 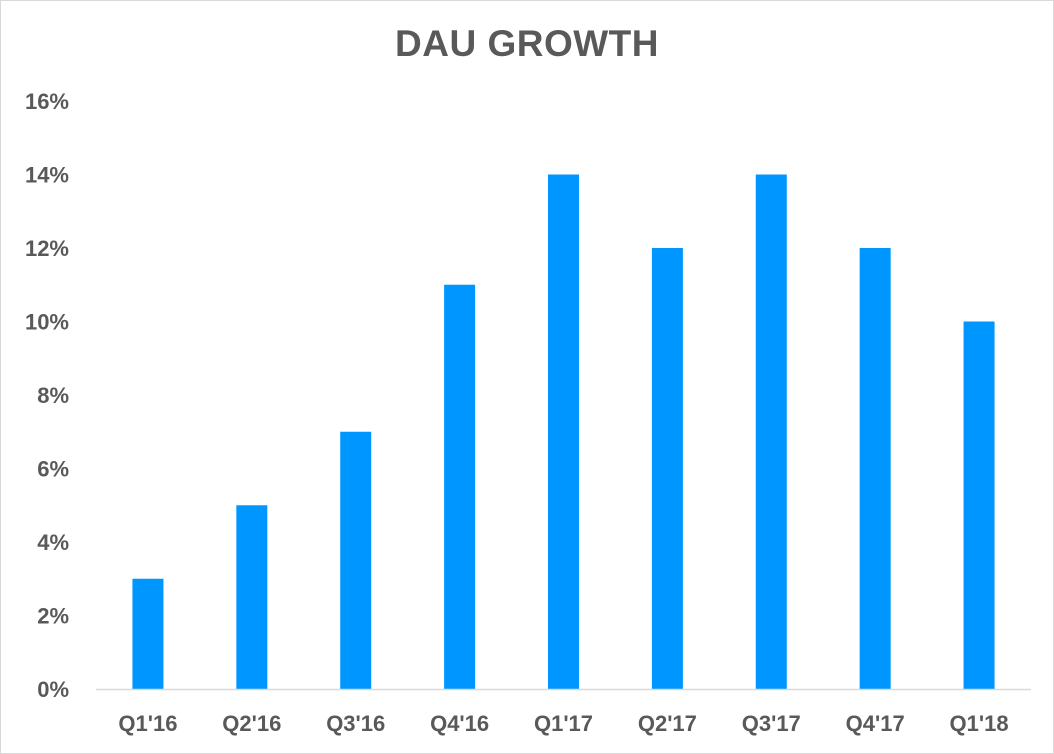 I want to click on x-tick-label: Q4'17, so click(x=875, y=723).